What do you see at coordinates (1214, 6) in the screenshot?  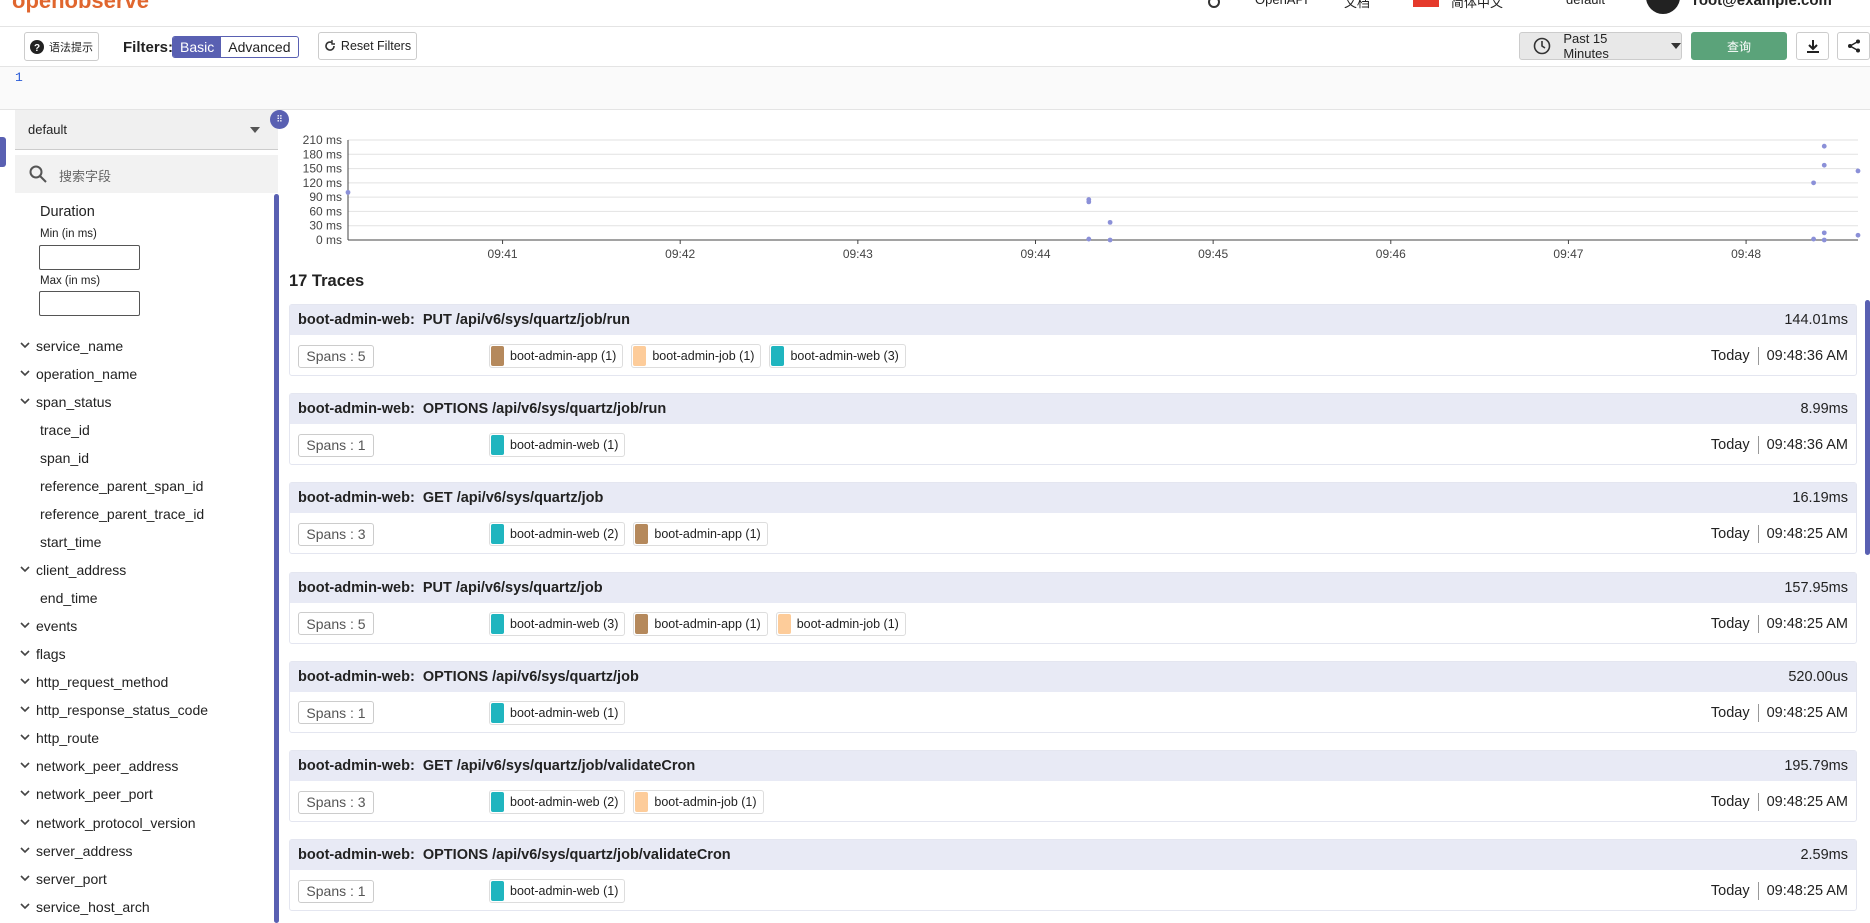 I see `theme-icon` at bounding box center [1214, 6].